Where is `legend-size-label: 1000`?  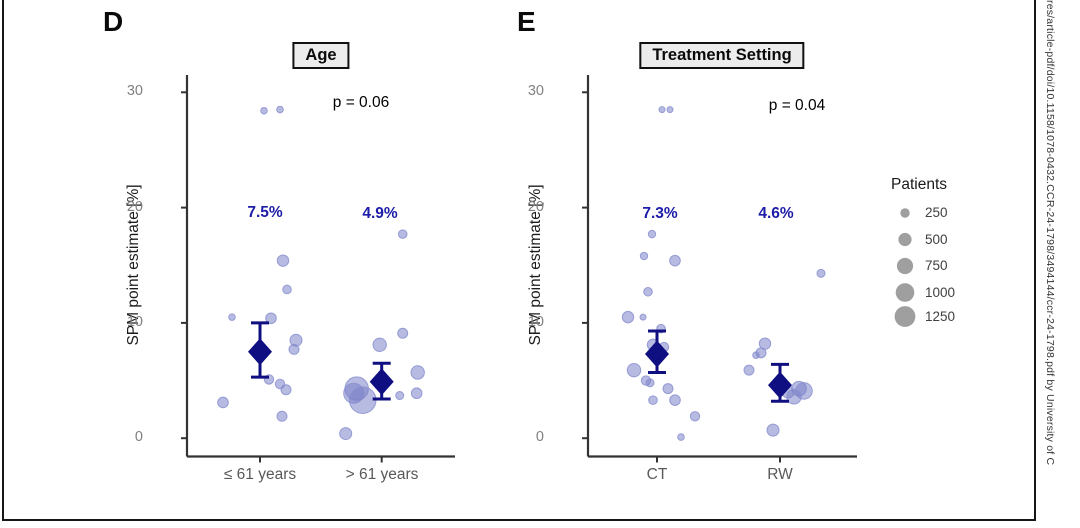
legend-size-label: 1000 is located at coordinates (940, 292).